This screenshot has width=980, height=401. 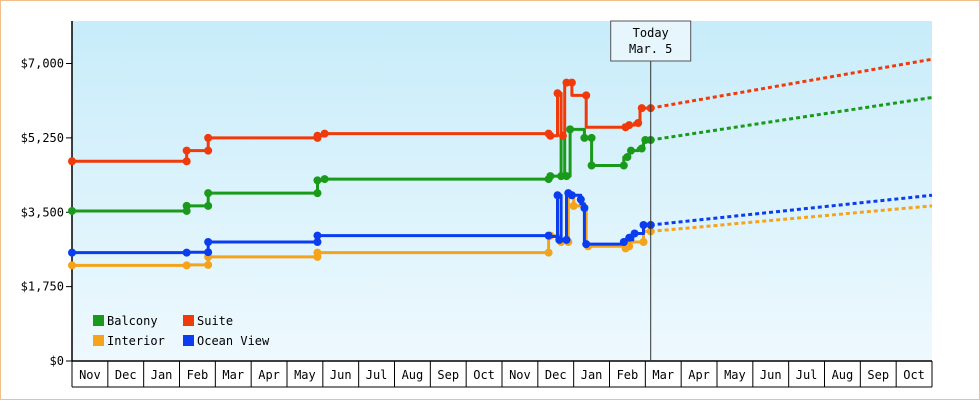 What do you see at coordinates (651, 33) in the screenshot?
I see `today-label: Today` at bounding box center [651, 33].